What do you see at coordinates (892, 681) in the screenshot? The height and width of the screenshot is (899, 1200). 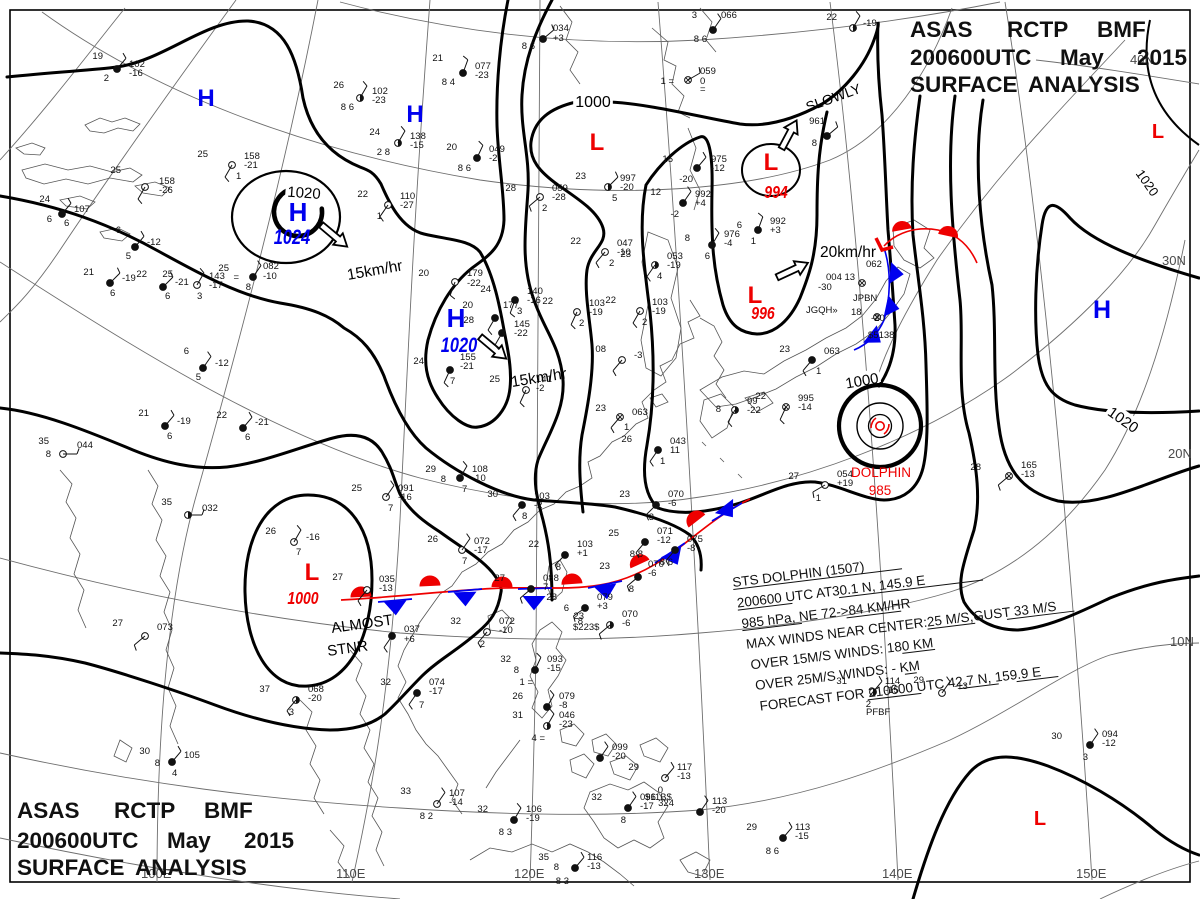 I see `svg-text: 114` at bounding box center [892, 681].